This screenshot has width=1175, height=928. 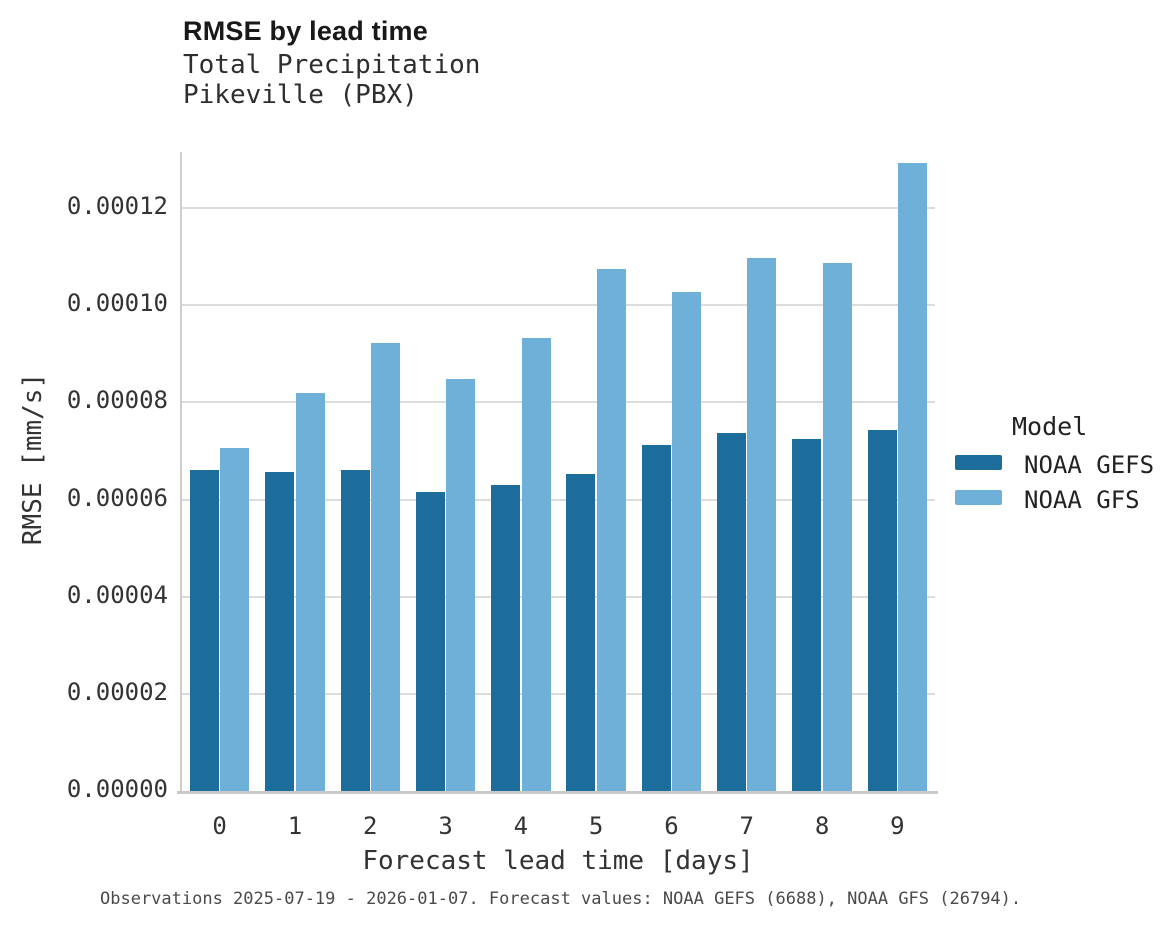 I want to click on x-tick-label: 1, so click(x=295, y=826).